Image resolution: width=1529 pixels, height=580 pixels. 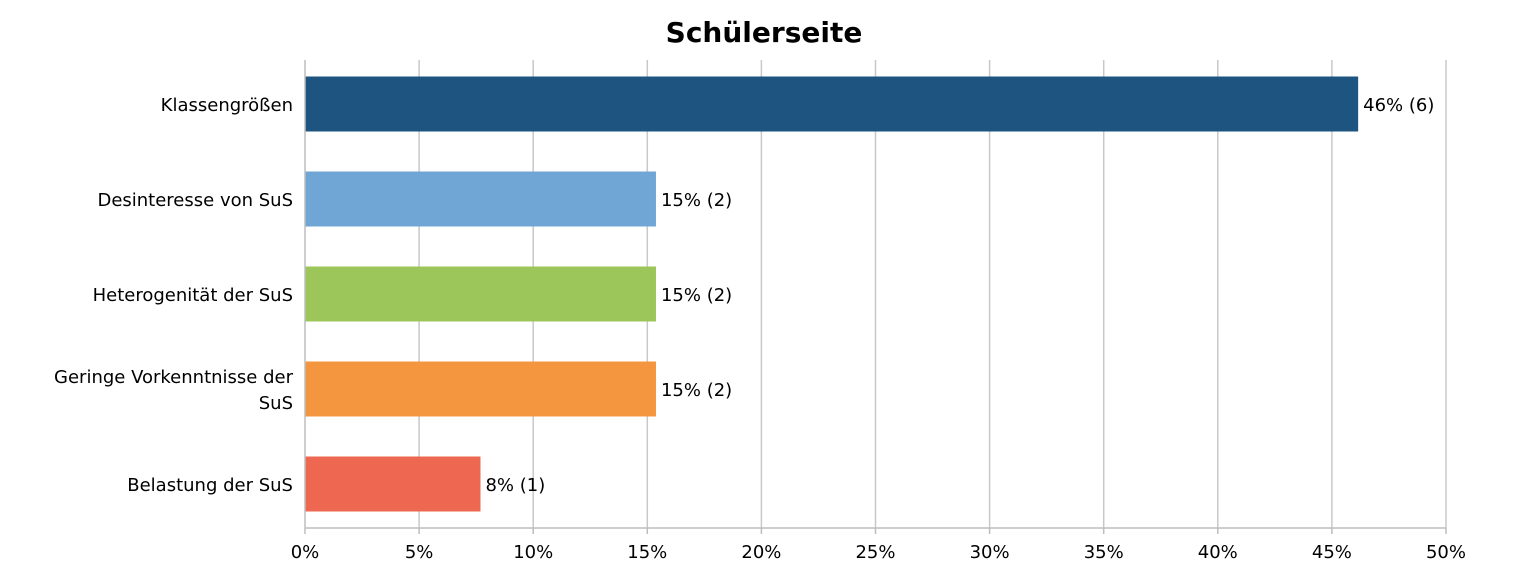 I want to click on x-tick-label: 5%, so click(x=419, y=552).